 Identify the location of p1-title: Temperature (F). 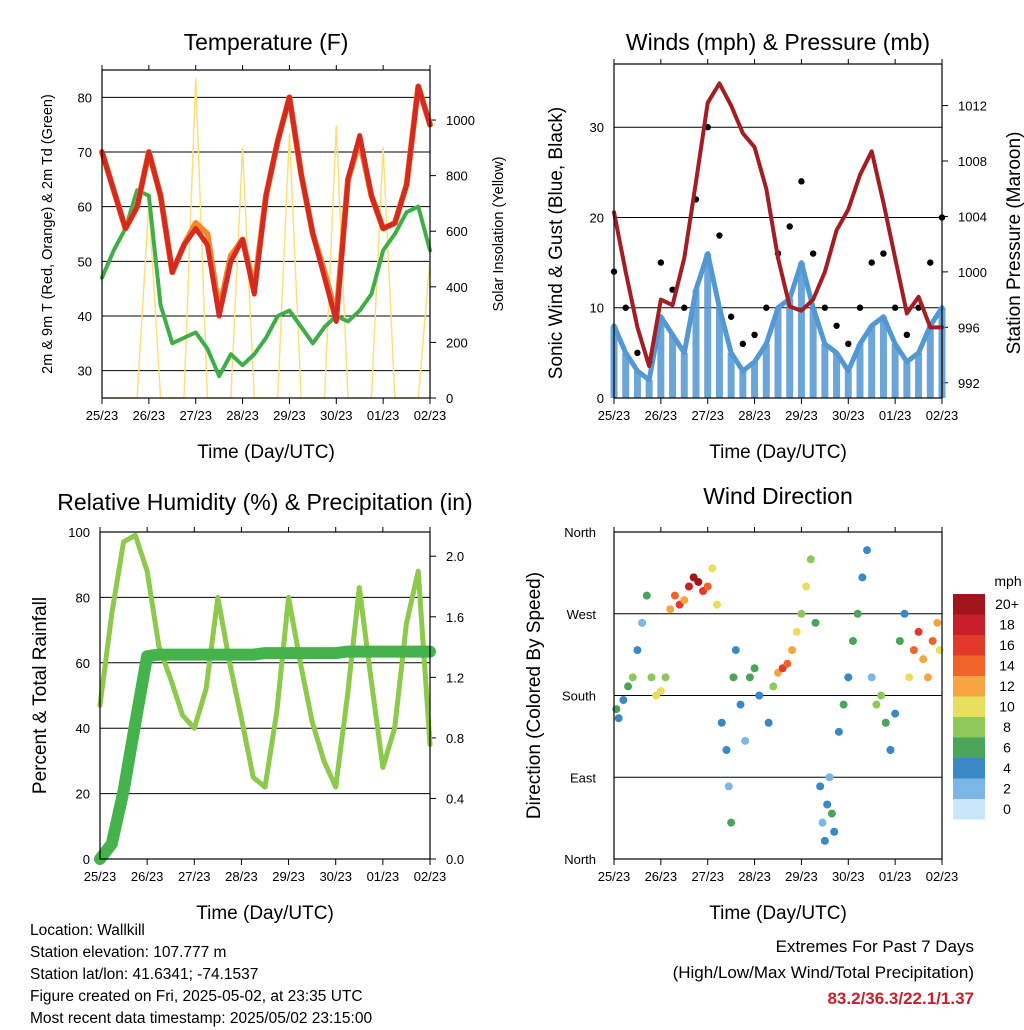
(266, 42).